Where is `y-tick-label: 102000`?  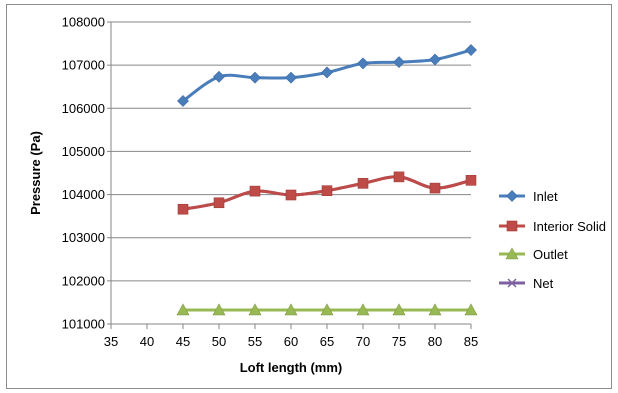 y-tick-label: 102000 is located at coordinates (83, 280).